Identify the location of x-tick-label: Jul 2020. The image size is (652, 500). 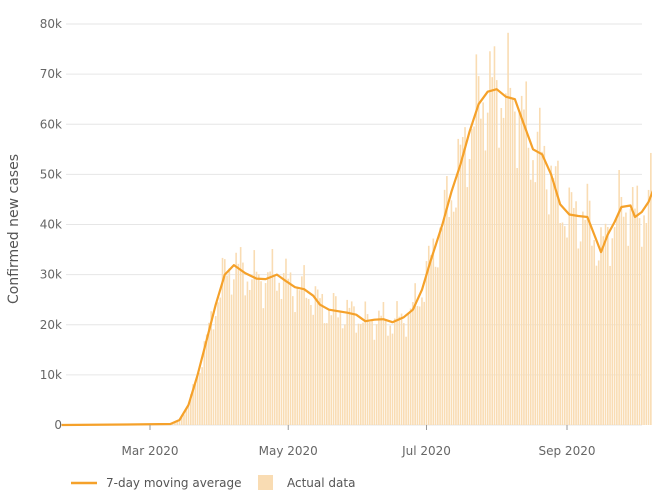
(426, 451).